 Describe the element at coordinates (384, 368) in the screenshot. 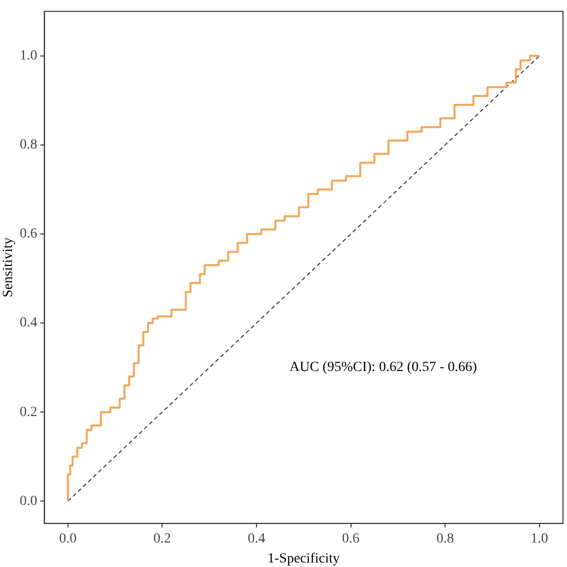

I see `annotation: AUC (95%CI): 0.62 (0.57 - 0.66)` at that location.